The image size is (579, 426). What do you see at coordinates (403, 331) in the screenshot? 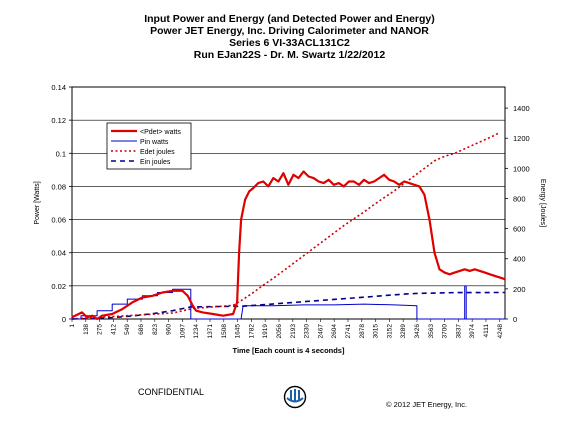
I see `x-tick-label: 3289` at bounding box center [403, 331].